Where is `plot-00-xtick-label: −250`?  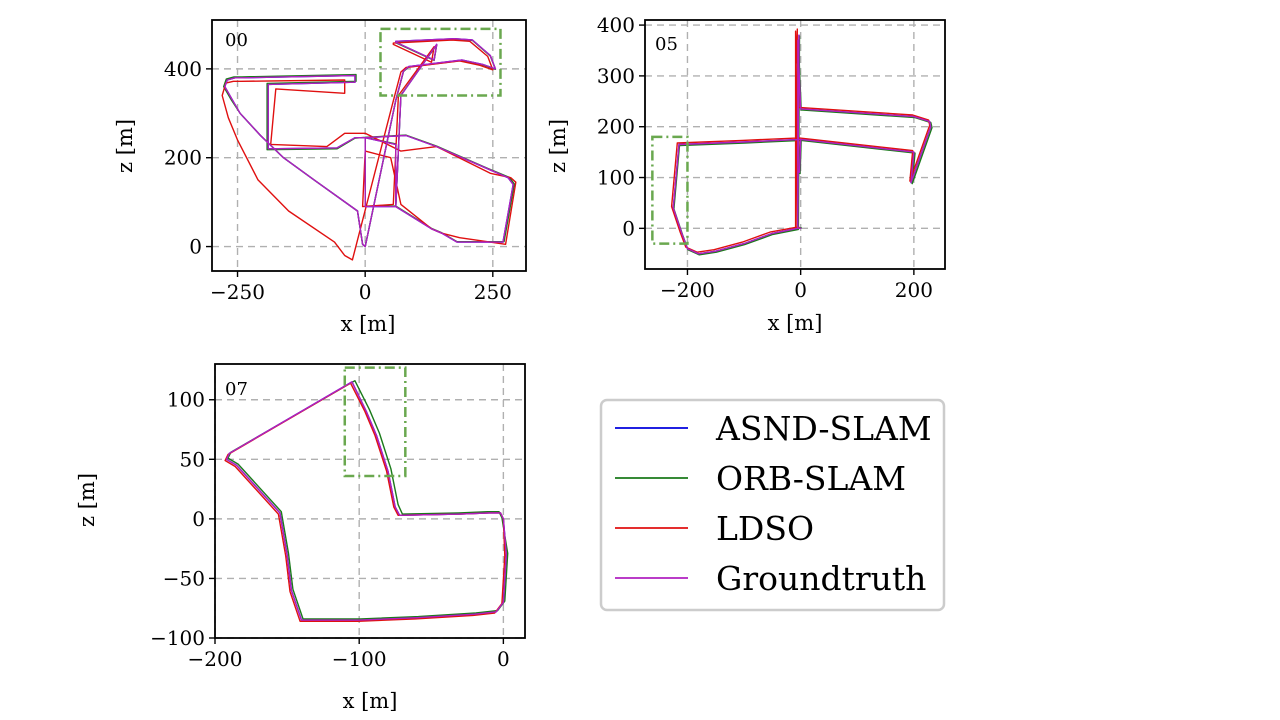 plot-00-xtick-label: −250 is located at coordinates (237, 292).